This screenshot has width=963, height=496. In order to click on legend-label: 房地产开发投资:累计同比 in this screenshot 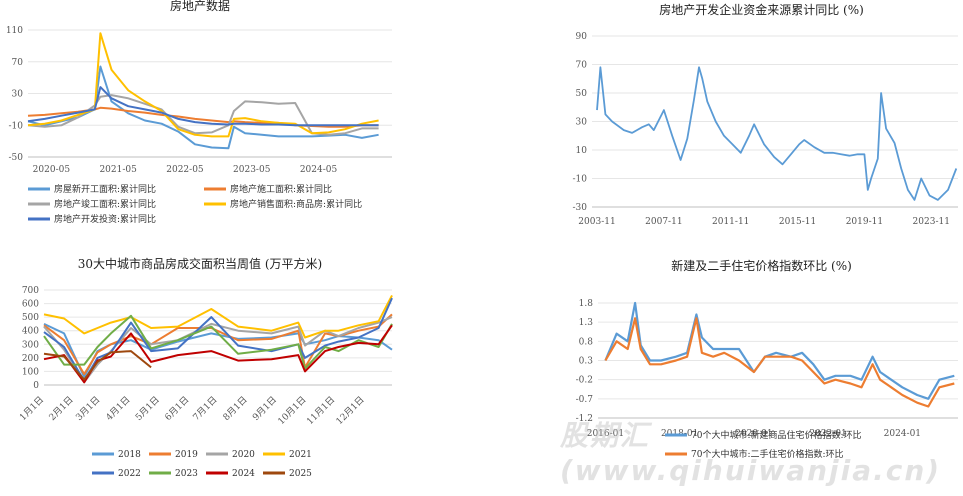, I will do `click(105, 219)`.